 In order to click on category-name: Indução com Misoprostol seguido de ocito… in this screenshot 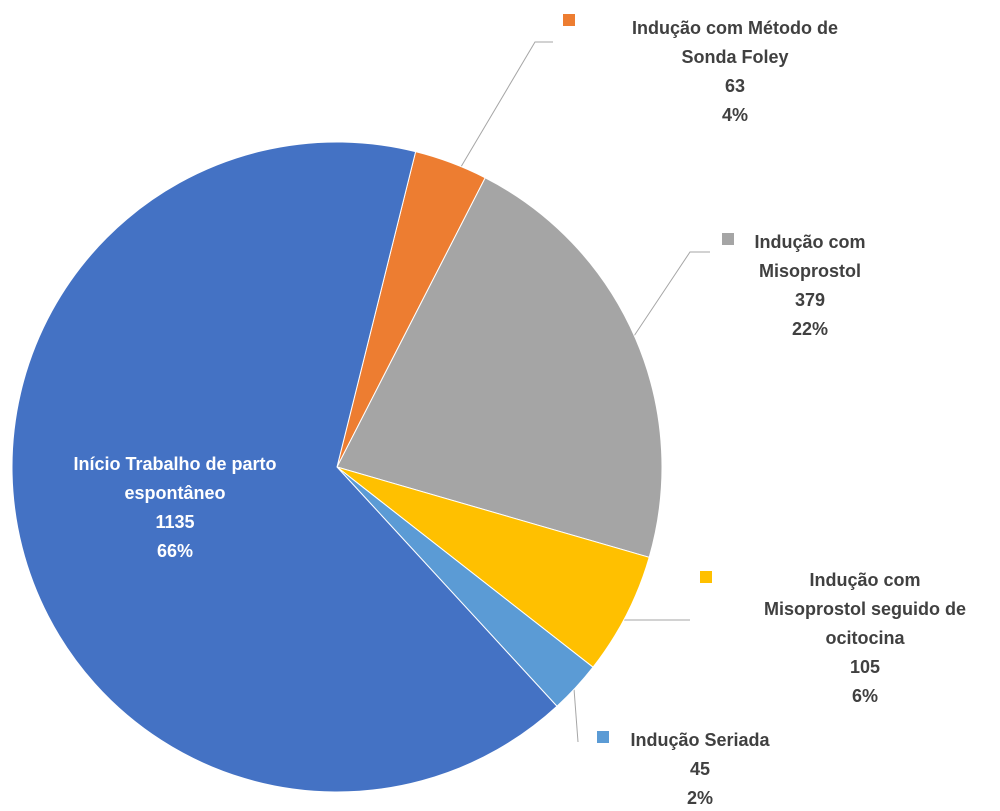, I will do `click(864, 609)`.